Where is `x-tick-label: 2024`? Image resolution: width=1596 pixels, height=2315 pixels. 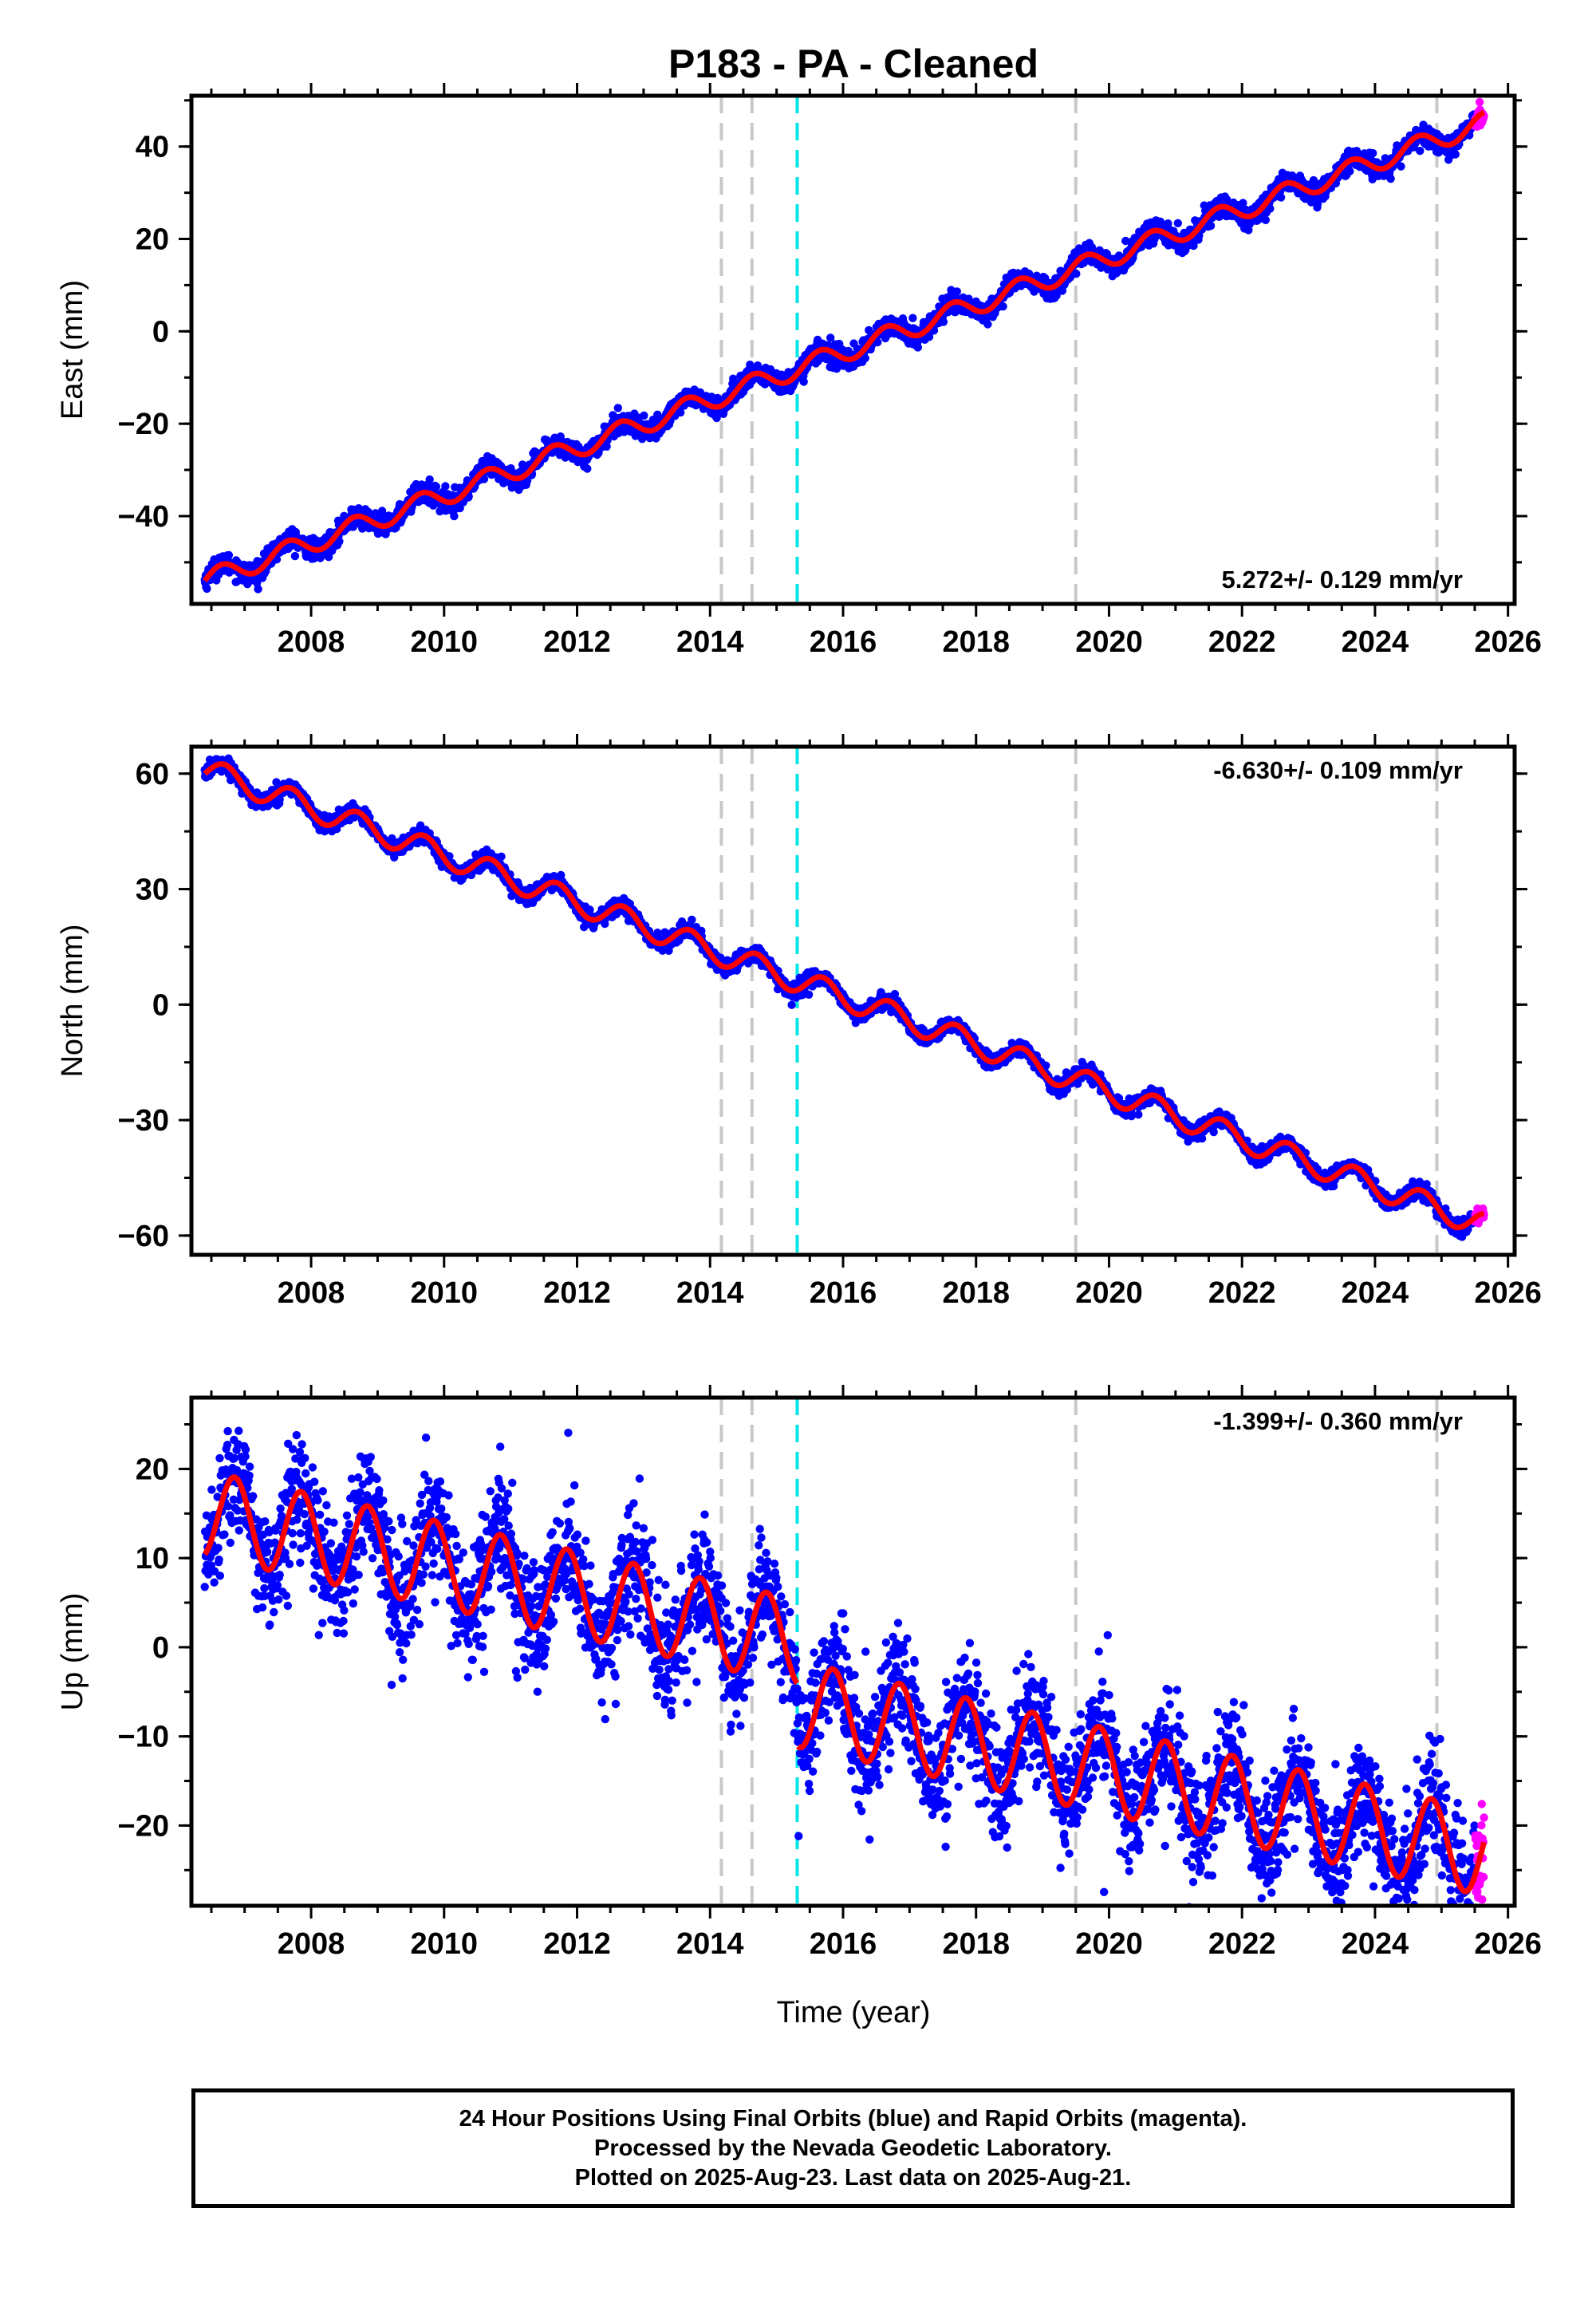 x-tick-label: 2024 is located at coordinates (1375, 642).